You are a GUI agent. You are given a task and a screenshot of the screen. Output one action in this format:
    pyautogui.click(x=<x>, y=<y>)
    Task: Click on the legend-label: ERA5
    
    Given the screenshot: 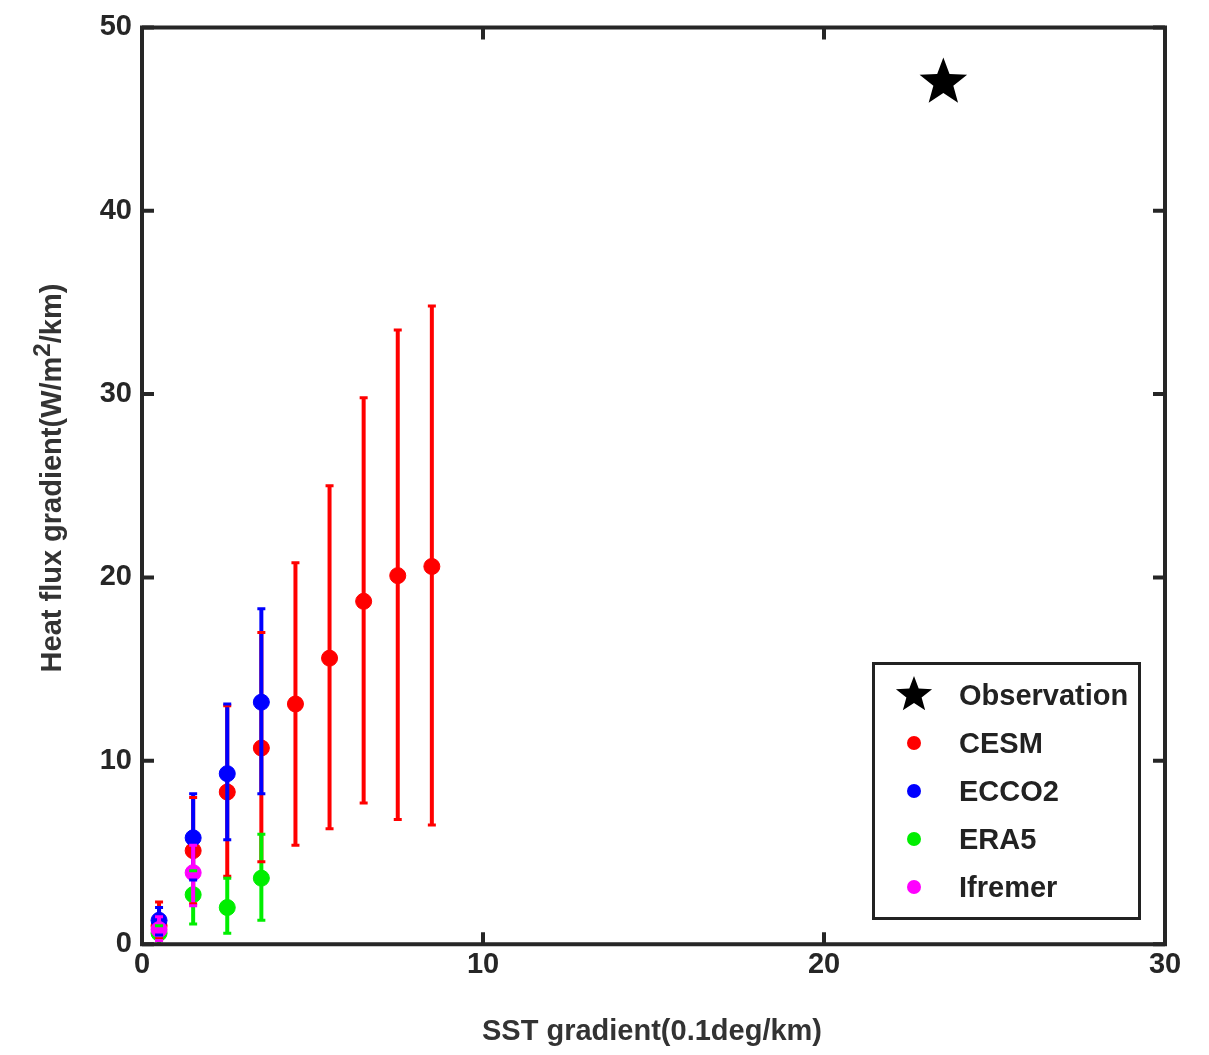 What is the action you would take?
    pyautogui.click(x=998, y=839)
    